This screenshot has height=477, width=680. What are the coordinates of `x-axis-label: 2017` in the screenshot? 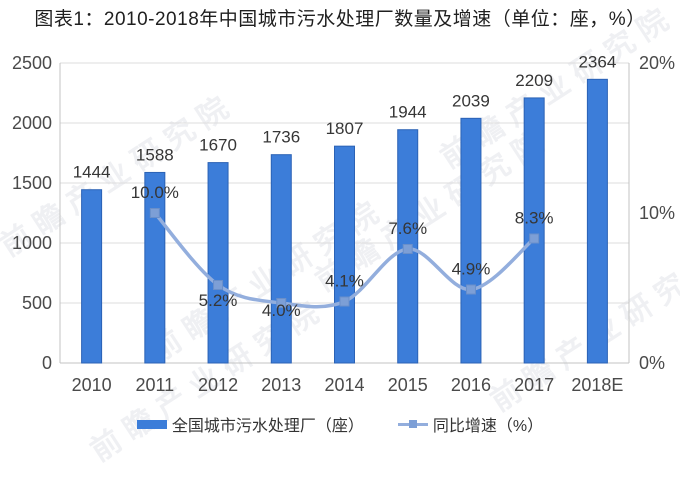 It's located at (534, 385).